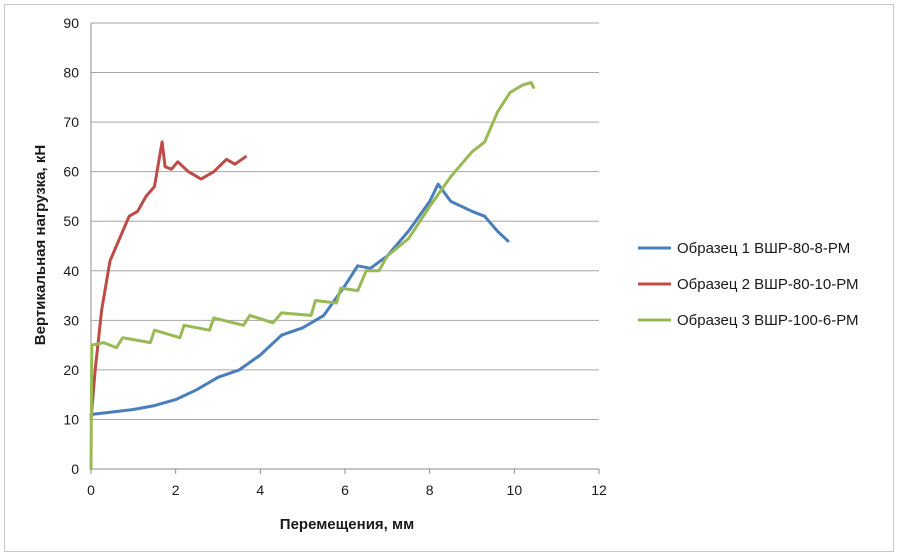 The image size is (900, 558). I want to click on x-tick-label: 0, so click(91, 490).